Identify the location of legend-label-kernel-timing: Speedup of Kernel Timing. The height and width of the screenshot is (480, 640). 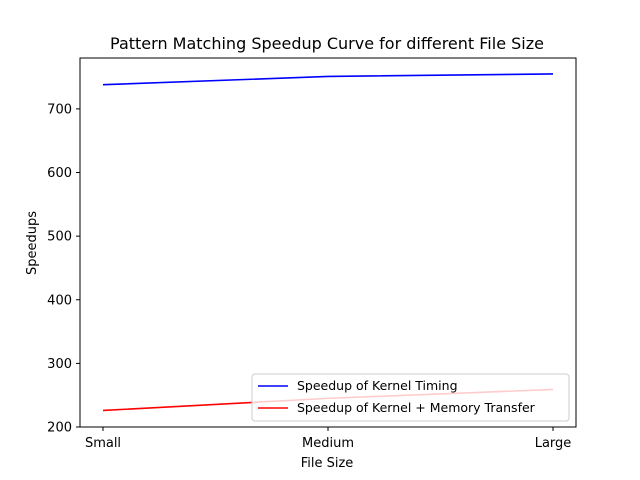
(377, 385).